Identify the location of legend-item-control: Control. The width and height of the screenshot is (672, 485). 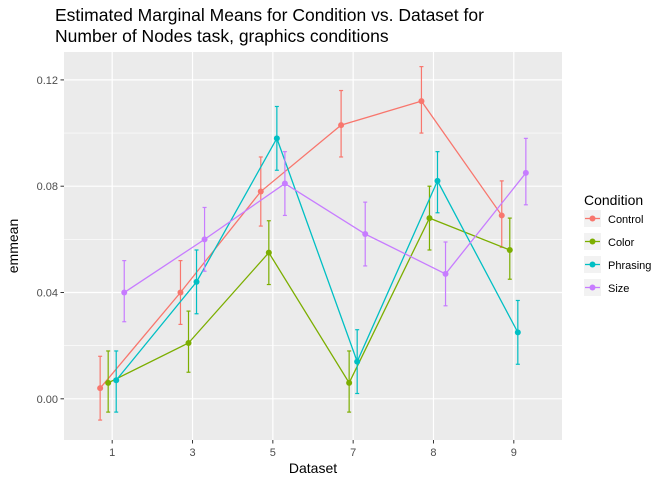
(613, 218).